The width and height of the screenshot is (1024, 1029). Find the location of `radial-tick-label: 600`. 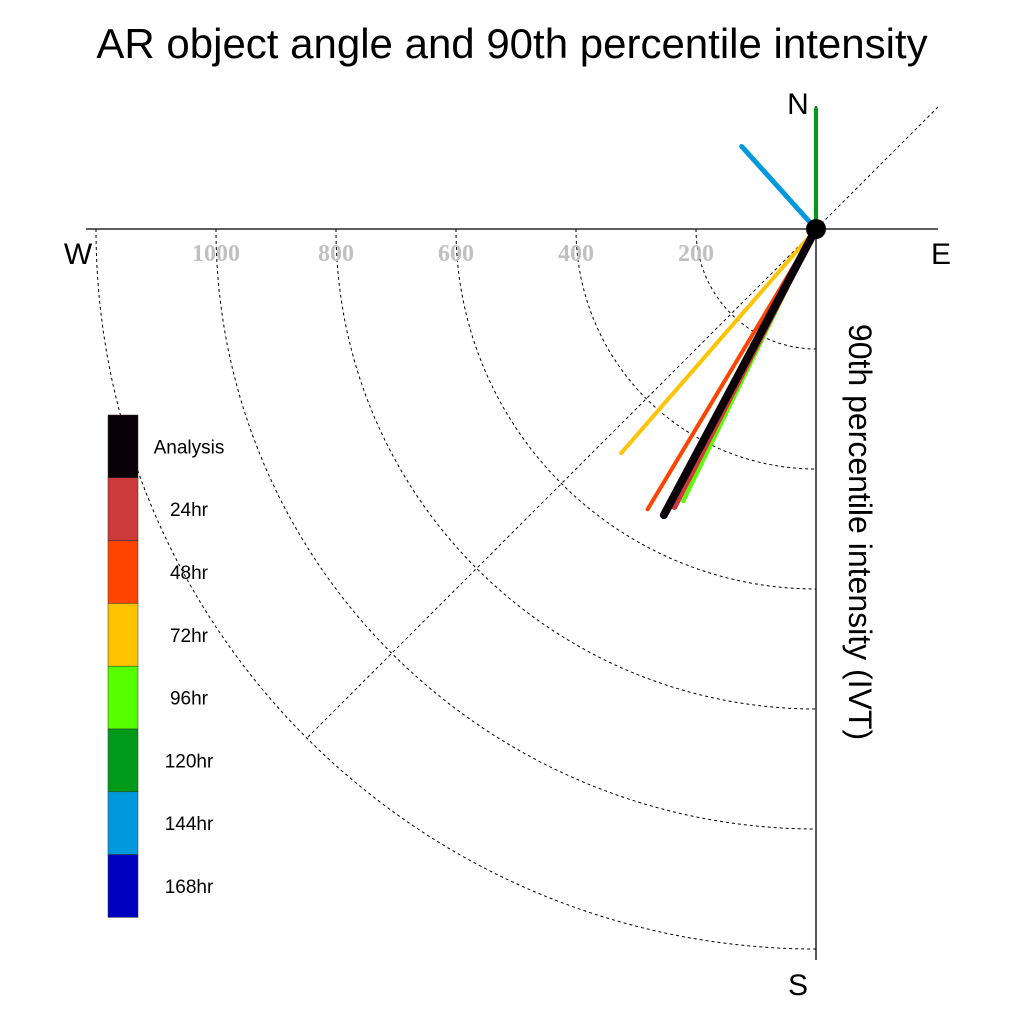

radial-tick-label: 600 is located at coordinates (456, 254).